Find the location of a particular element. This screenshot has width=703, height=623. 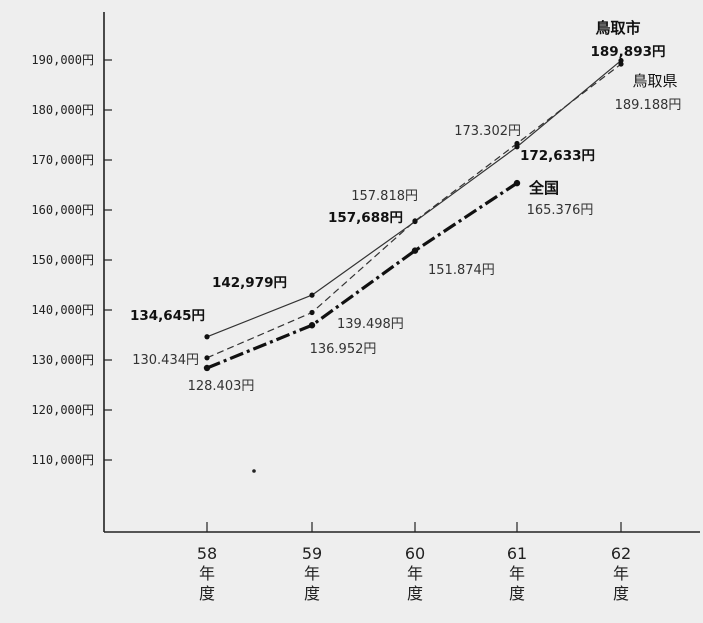

y-tick-label: 130,000円 is located at coordinates (62, 360).